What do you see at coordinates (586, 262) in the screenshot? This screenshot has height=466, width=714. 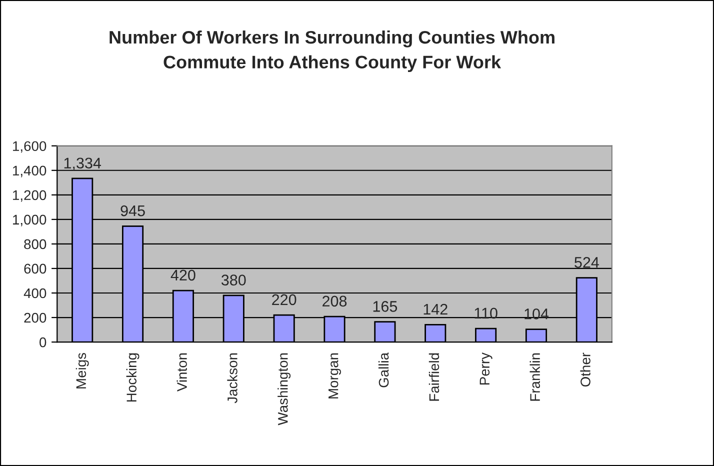 I see `data-label: 524` at bounding box center [586, 262].